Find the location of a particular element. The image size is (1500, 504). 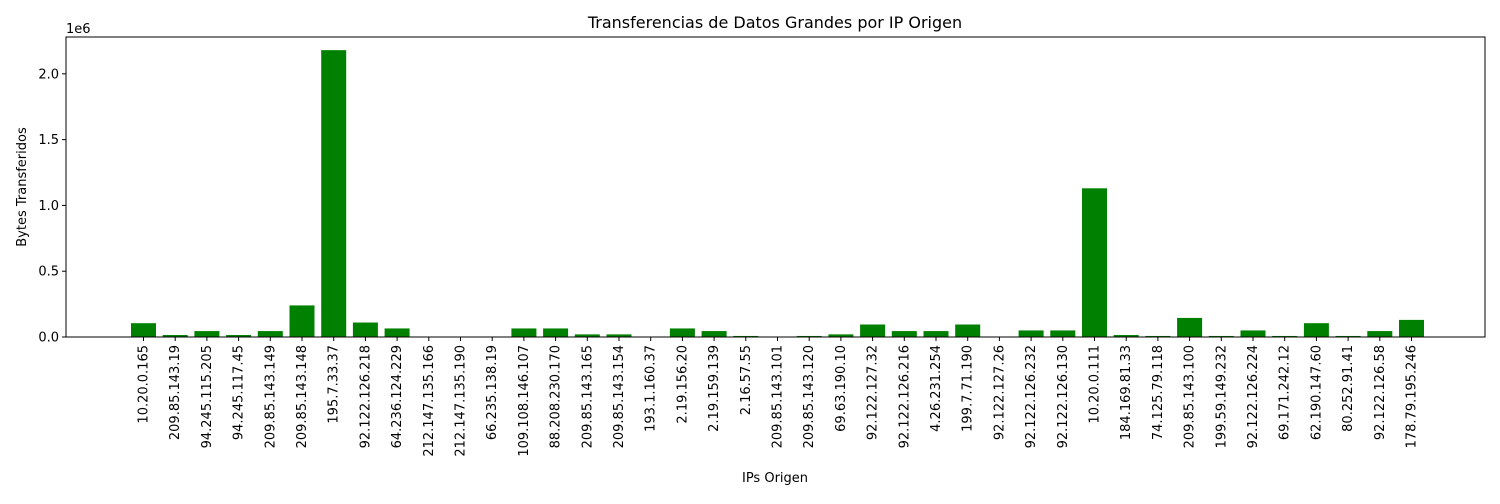

x-tick-label: 199.7.71.190 is located at coordinates (968, 388).